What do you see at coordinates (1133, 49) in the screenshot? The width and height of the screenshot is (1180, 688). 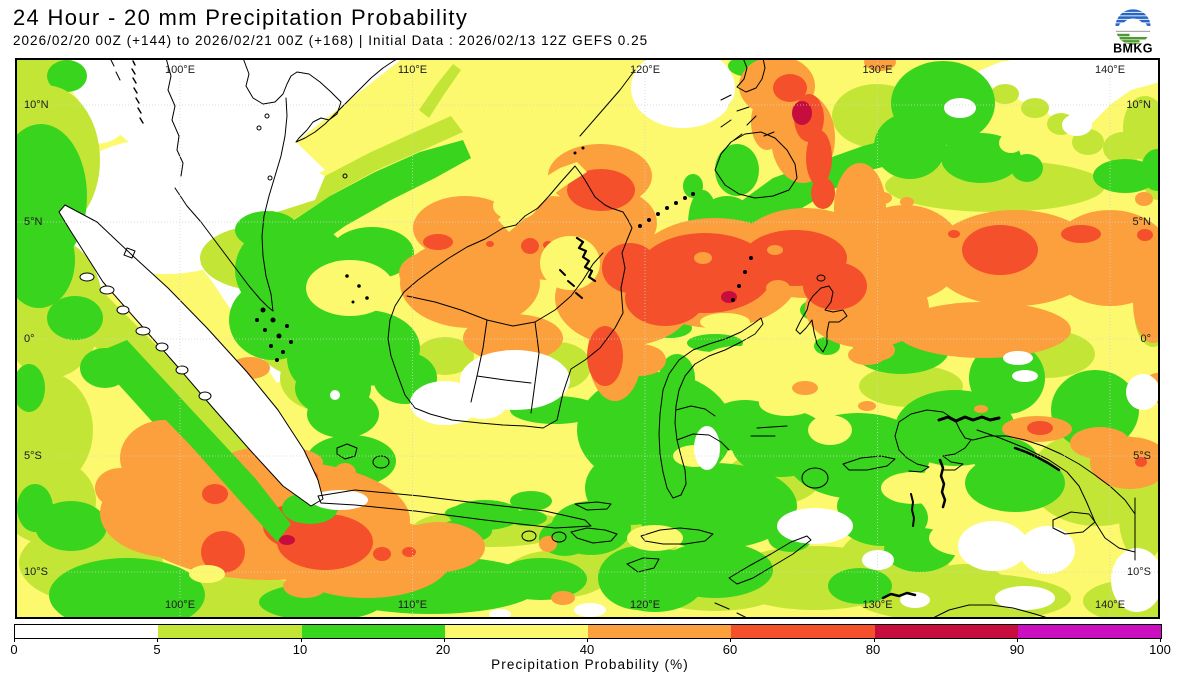 I see `svg-text: BMKG` at bounding box center [1133, 49].